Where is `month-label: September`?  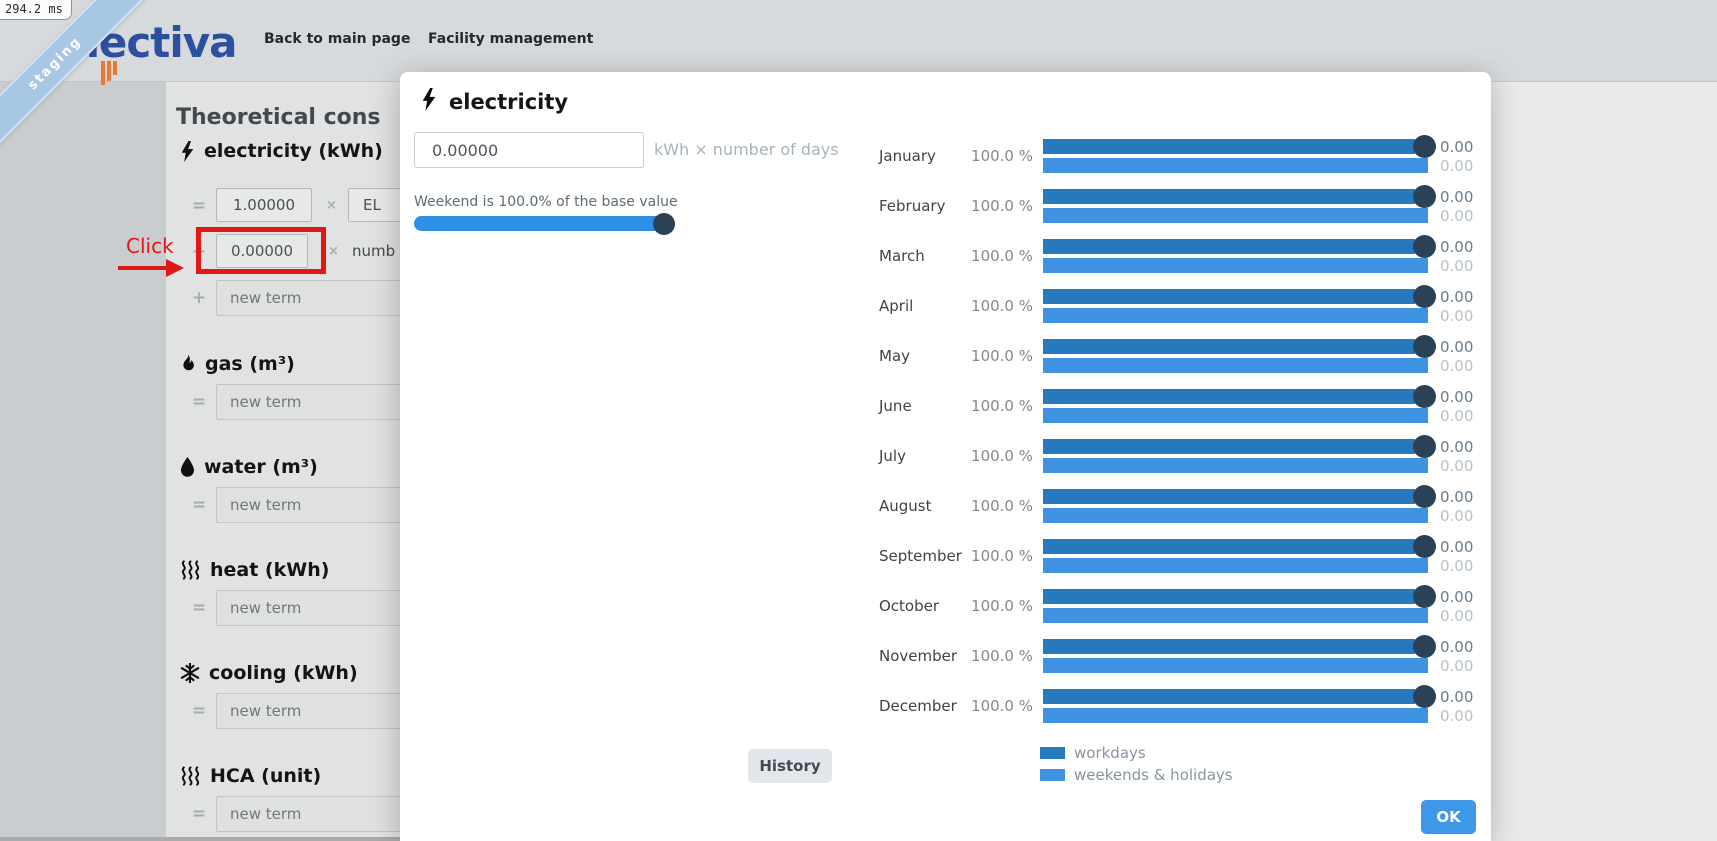
month-label: September is located at coordinates (920, 556).